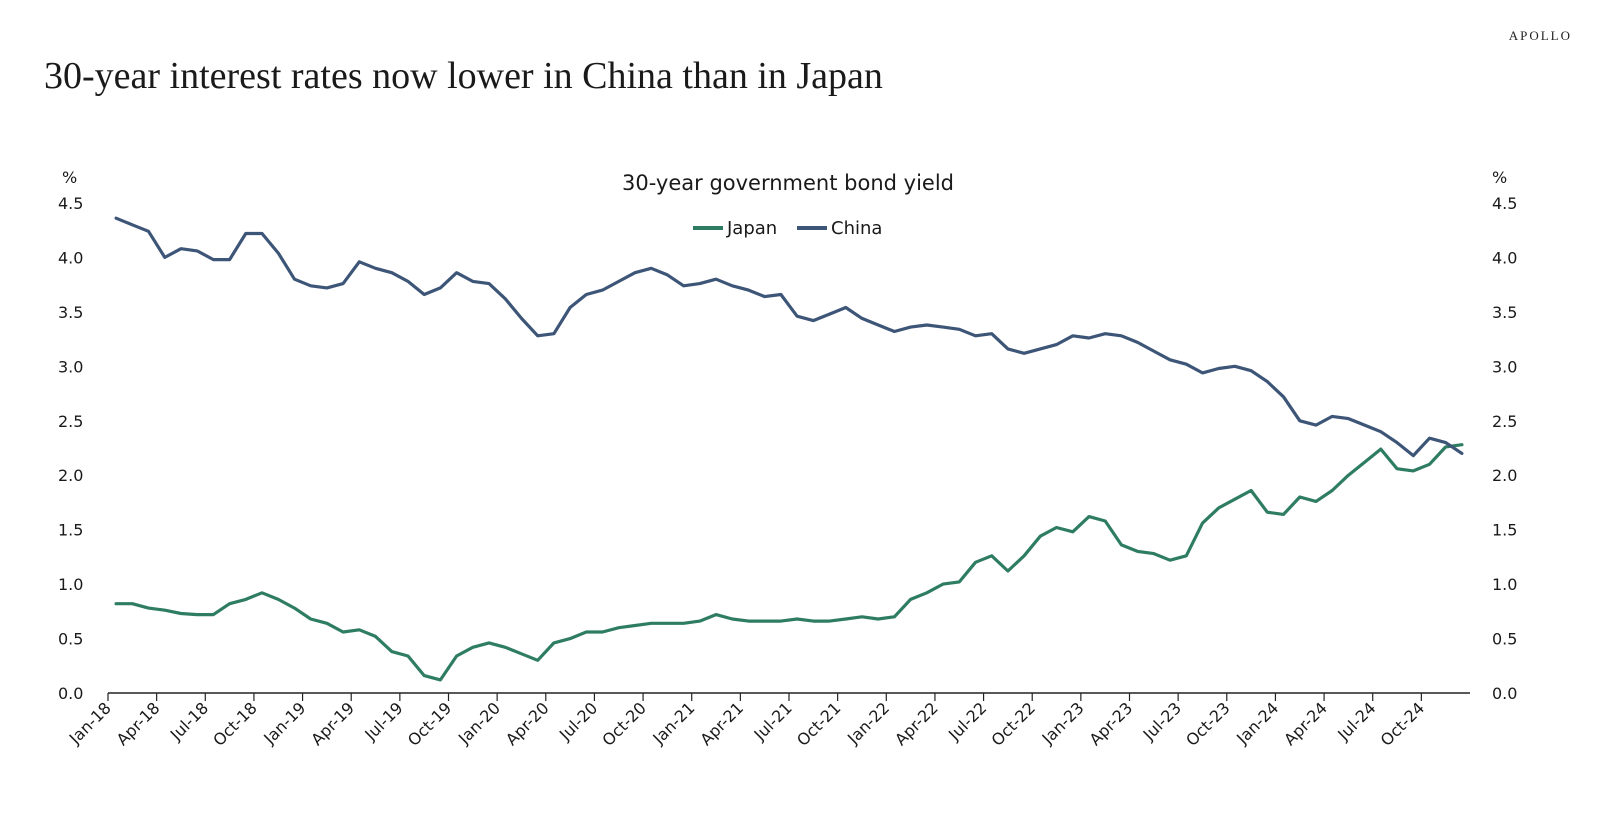  Describe the element at coordinates (818, 723) in the screenshot. I see `x-tick-label: Oct-21` at that location.